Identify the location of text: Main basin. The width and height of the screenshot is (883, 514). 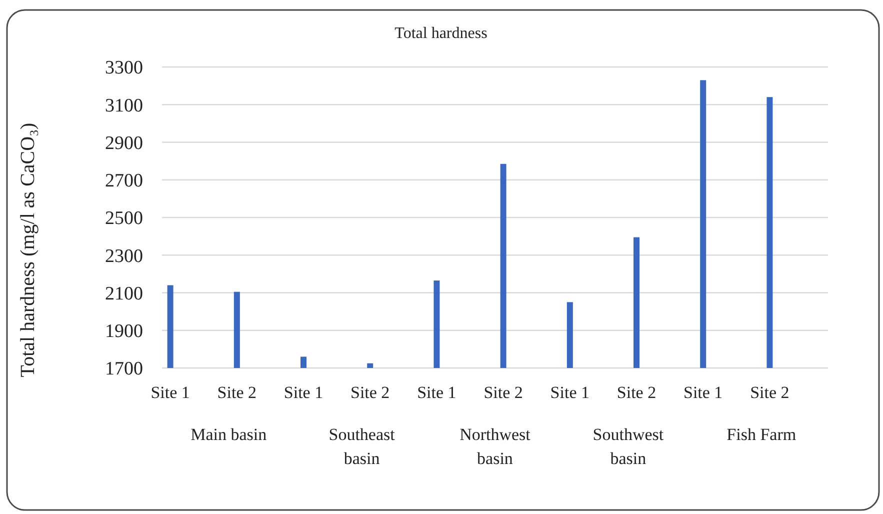
(229, 434).